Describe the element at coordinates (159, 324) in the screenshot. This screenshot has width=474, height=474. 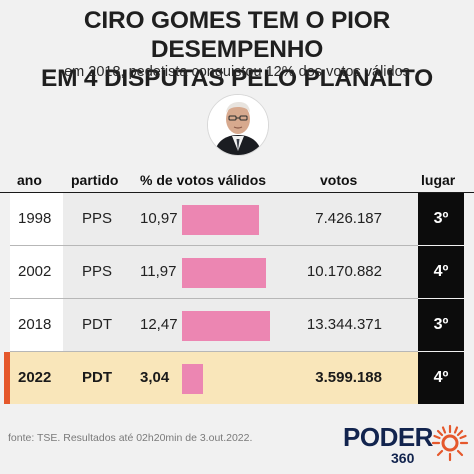
I see `cell-pct: 12,47` at that location.